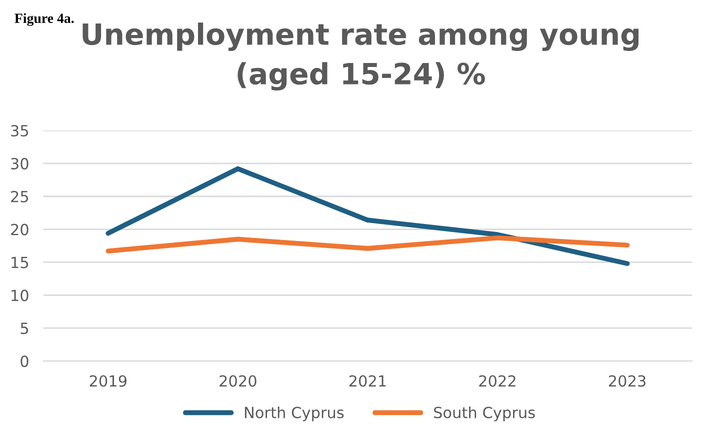 This screenshot has width=721, height=435. I want to click on chart-title: Unemployment rate among young (aged 15-24) %, so click(360, 56).